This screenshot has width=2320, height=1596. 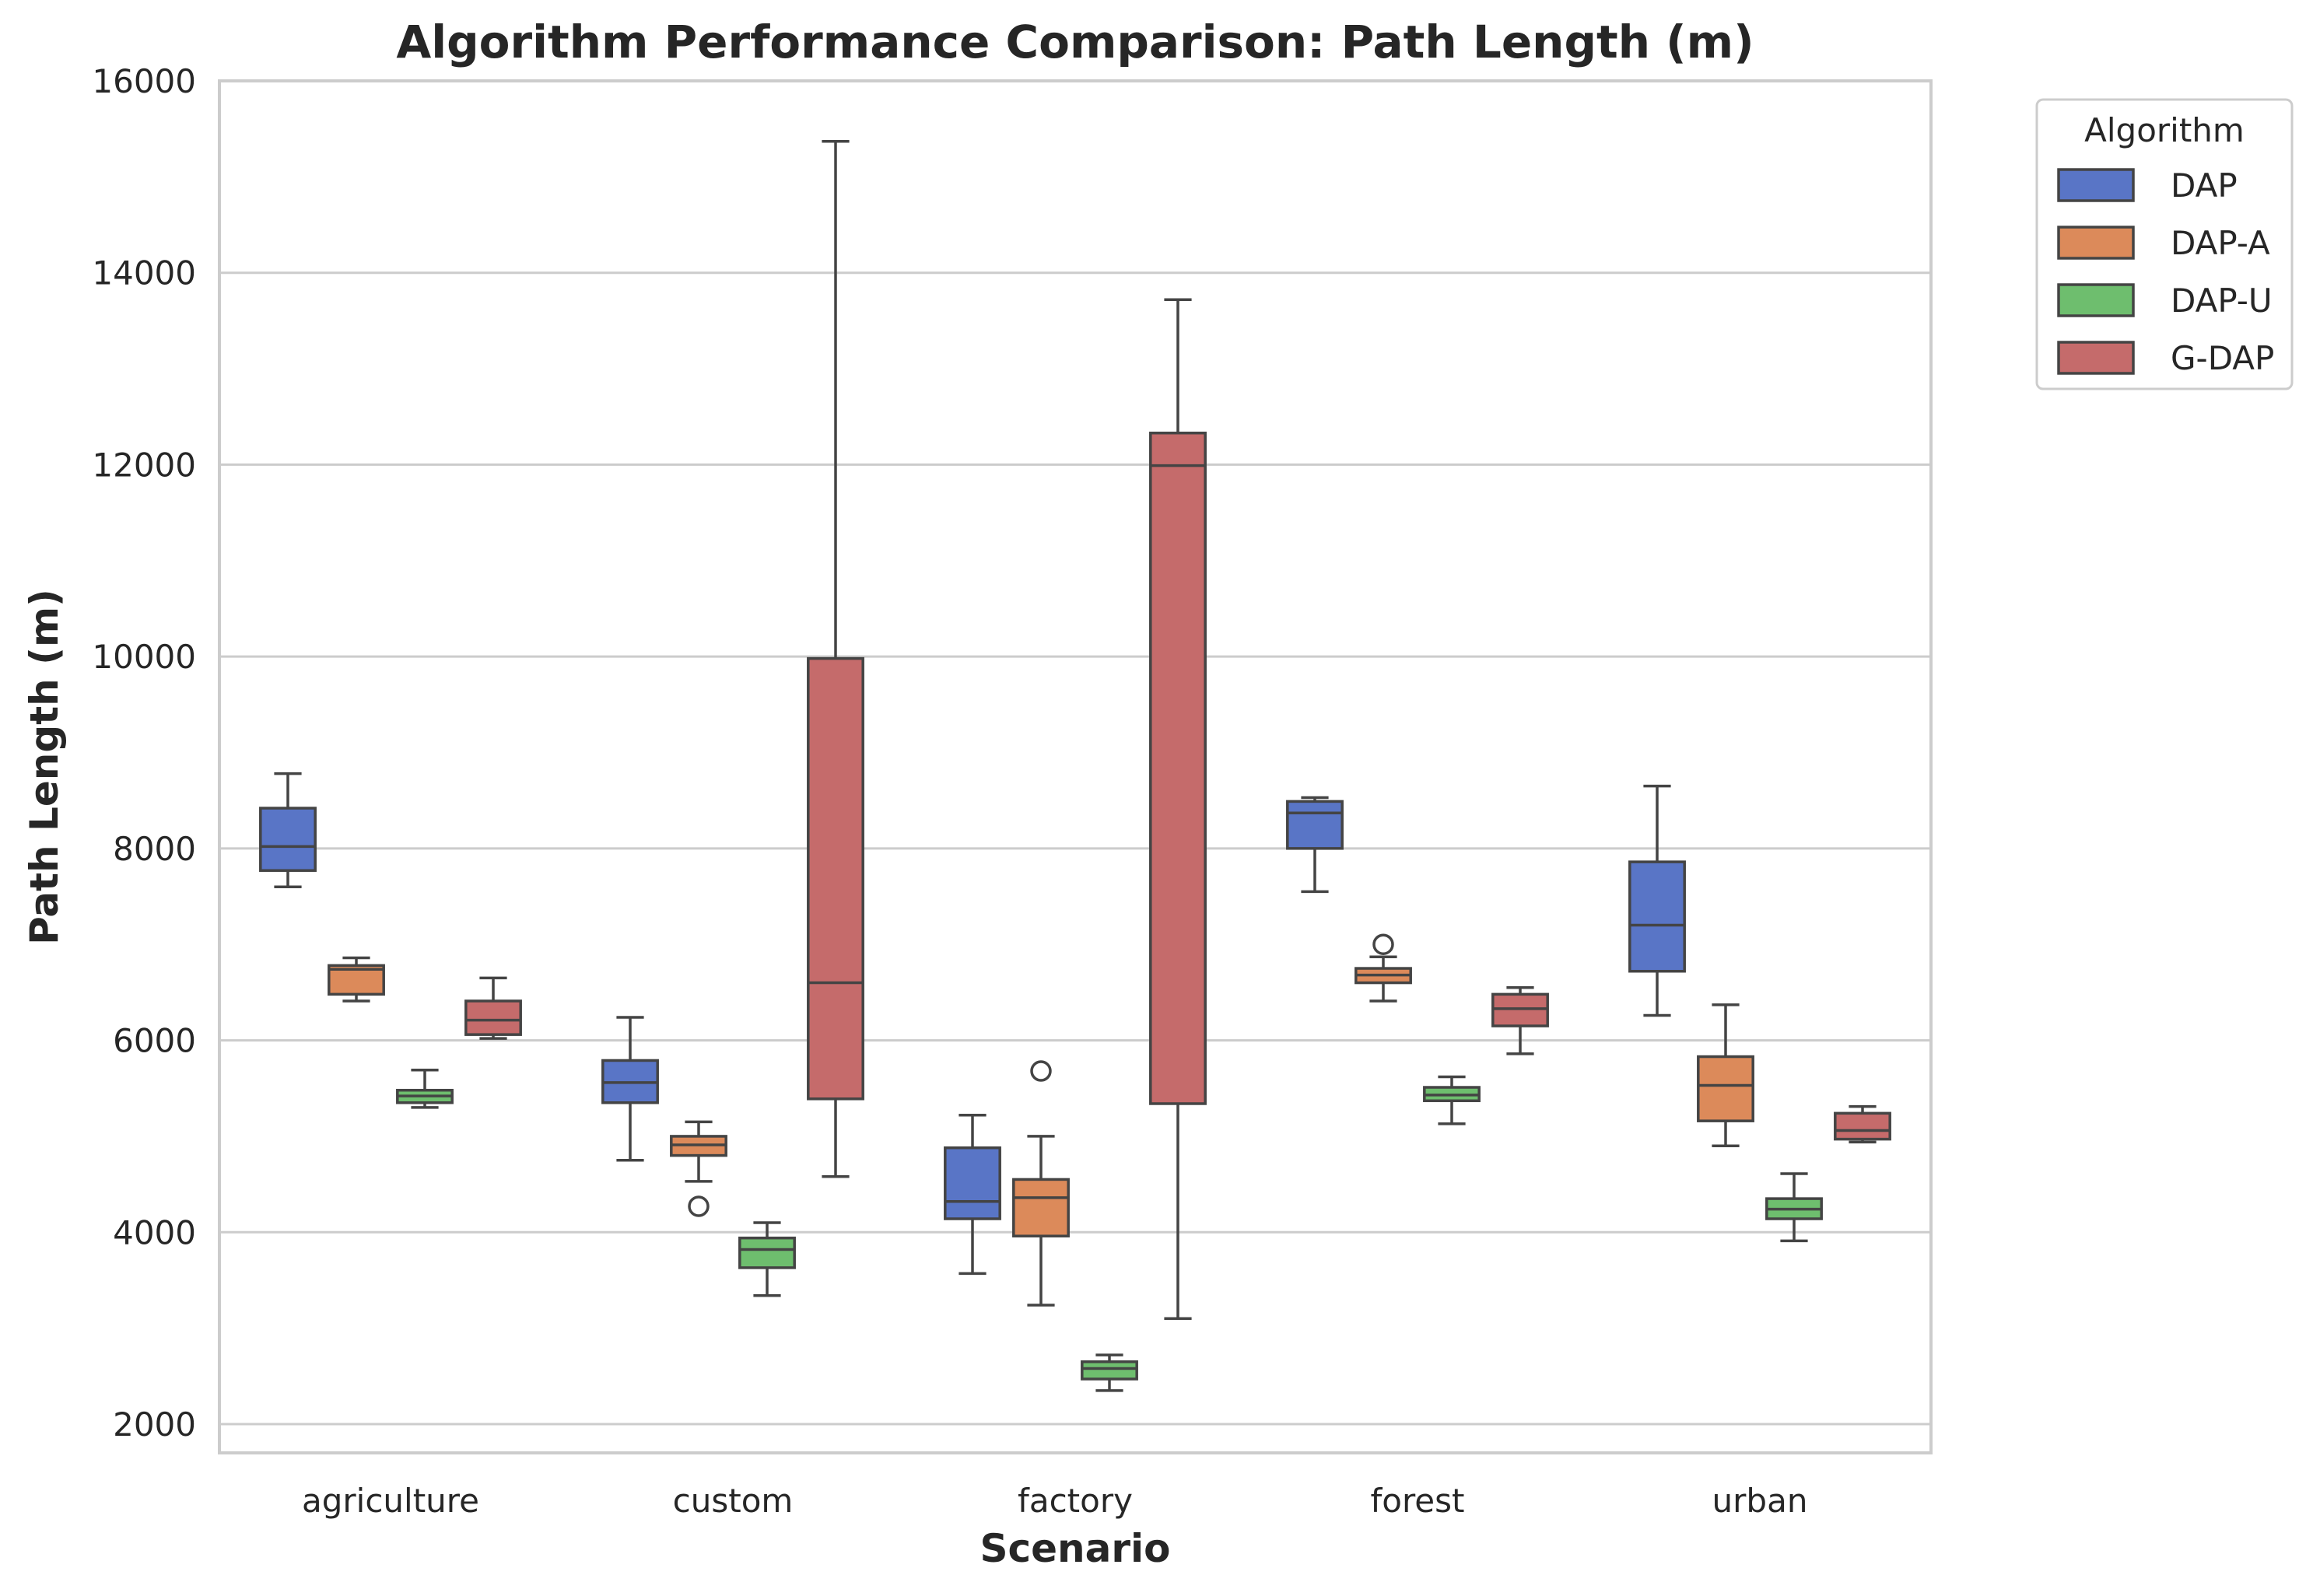 What do you see at coordinates (356, 979) in the screenshot?
I see `box-dap-a-agriculture` at bounding box center [356, 979].